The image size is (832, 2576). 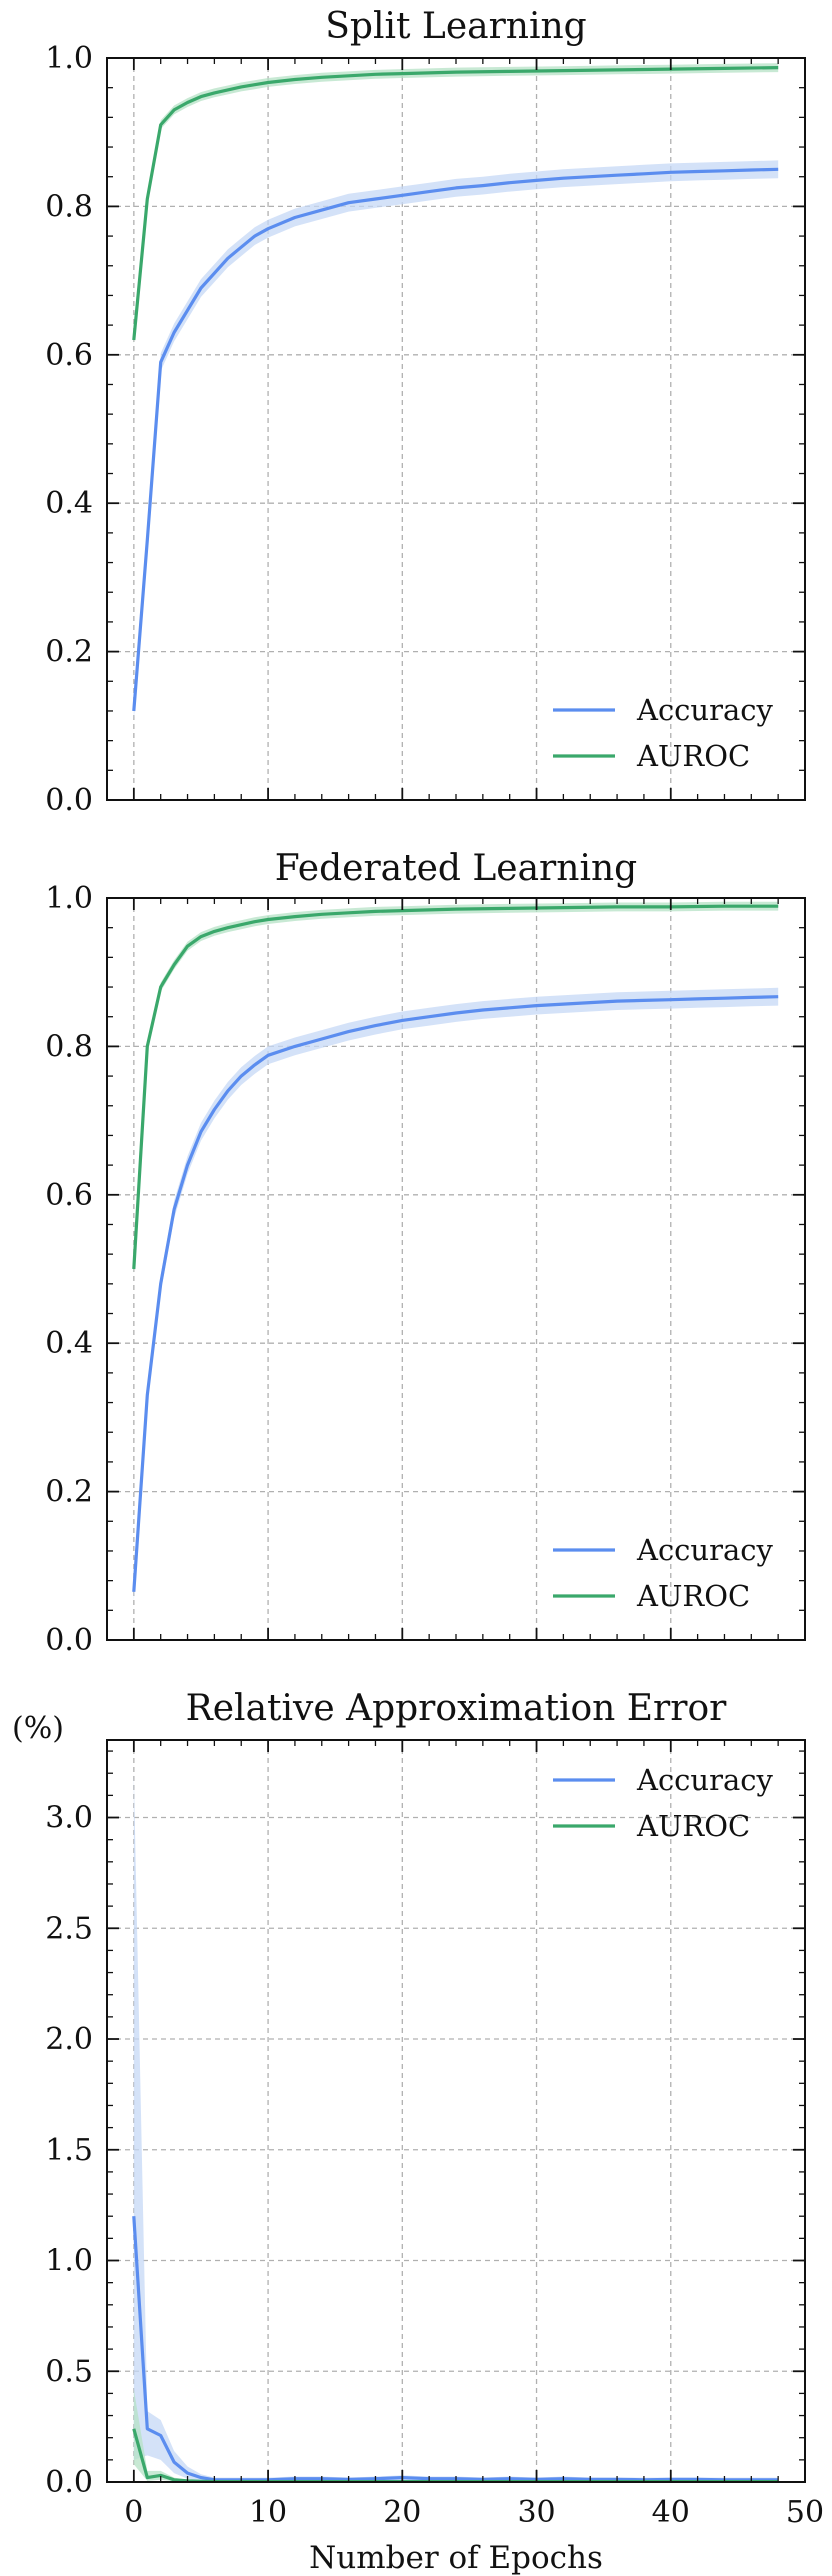 What do you see at coordinates (69, 2150) in the screenshot?
I see `y-tick-label: 1.5` at bounding box center [69, 2150].